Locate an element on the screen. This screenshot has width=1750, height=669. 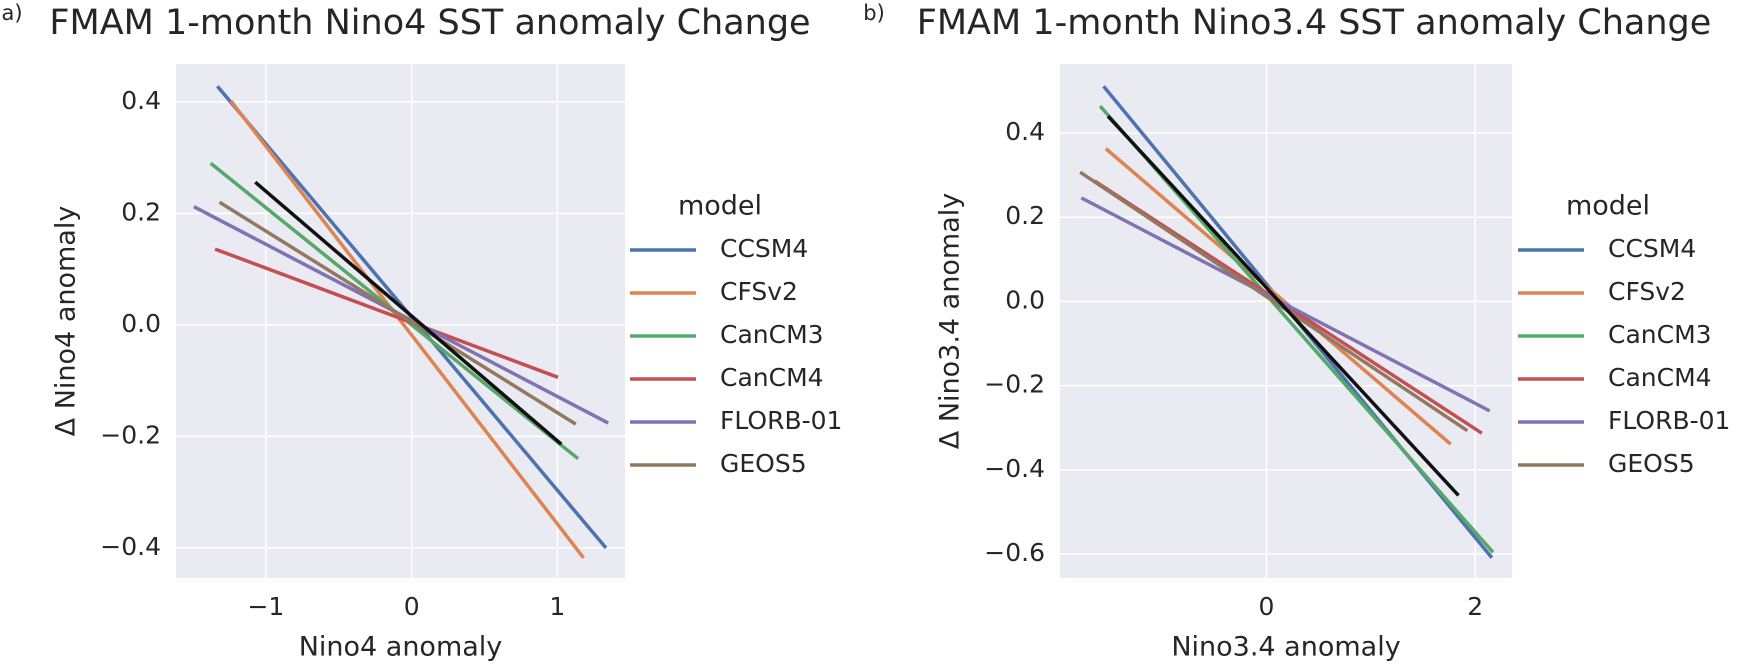
x-tick-label: 1 is located at coordinates (557, 606).